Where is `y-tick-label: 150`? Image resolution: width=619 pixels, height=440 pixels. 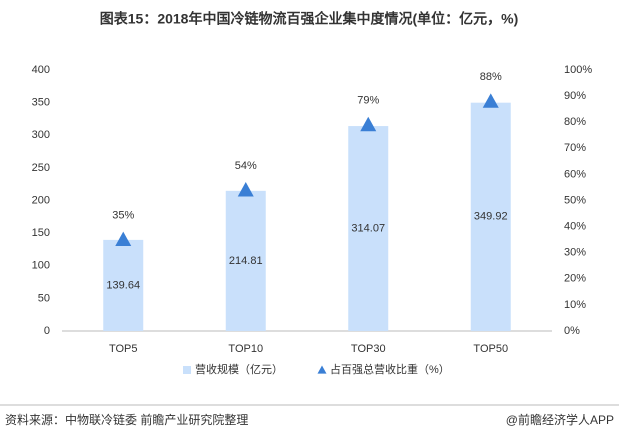 y-tick-label: 150 is located at coordinates (41, 233).